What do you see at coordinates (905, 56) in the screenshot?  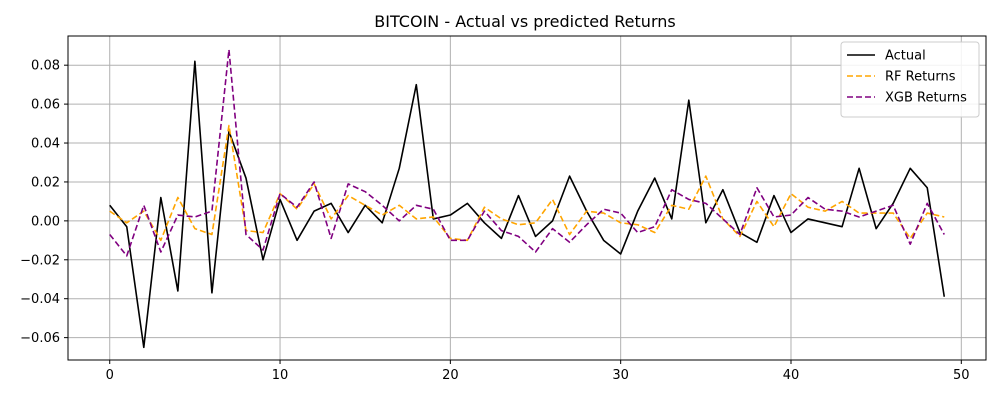 I see `legend-label-actual: Actual` at bounding box center [905, 56].